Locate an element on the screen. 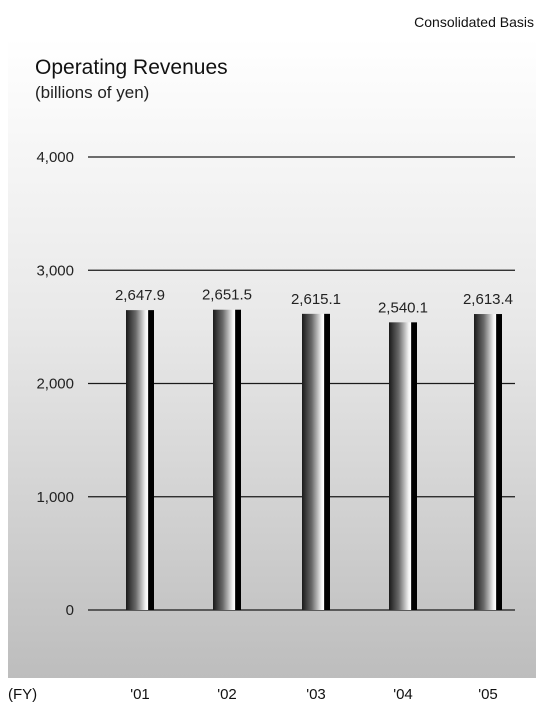 The width and height of the screenshot is (536, 707). y-tick-label: 4,000 is located at coordinates (55, 157).